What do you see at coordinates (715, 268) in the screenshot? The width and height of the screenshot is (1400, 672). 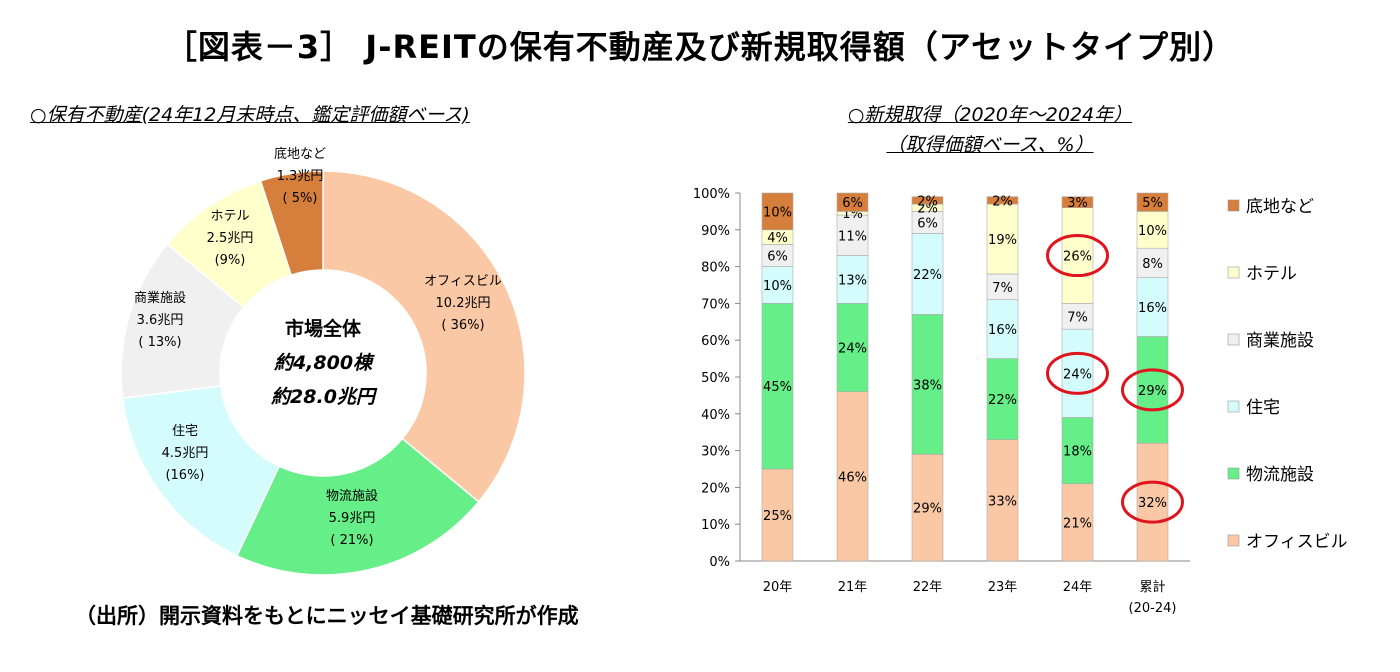 I see `y-tick-label: 80%` at bounding box center [715, 268].